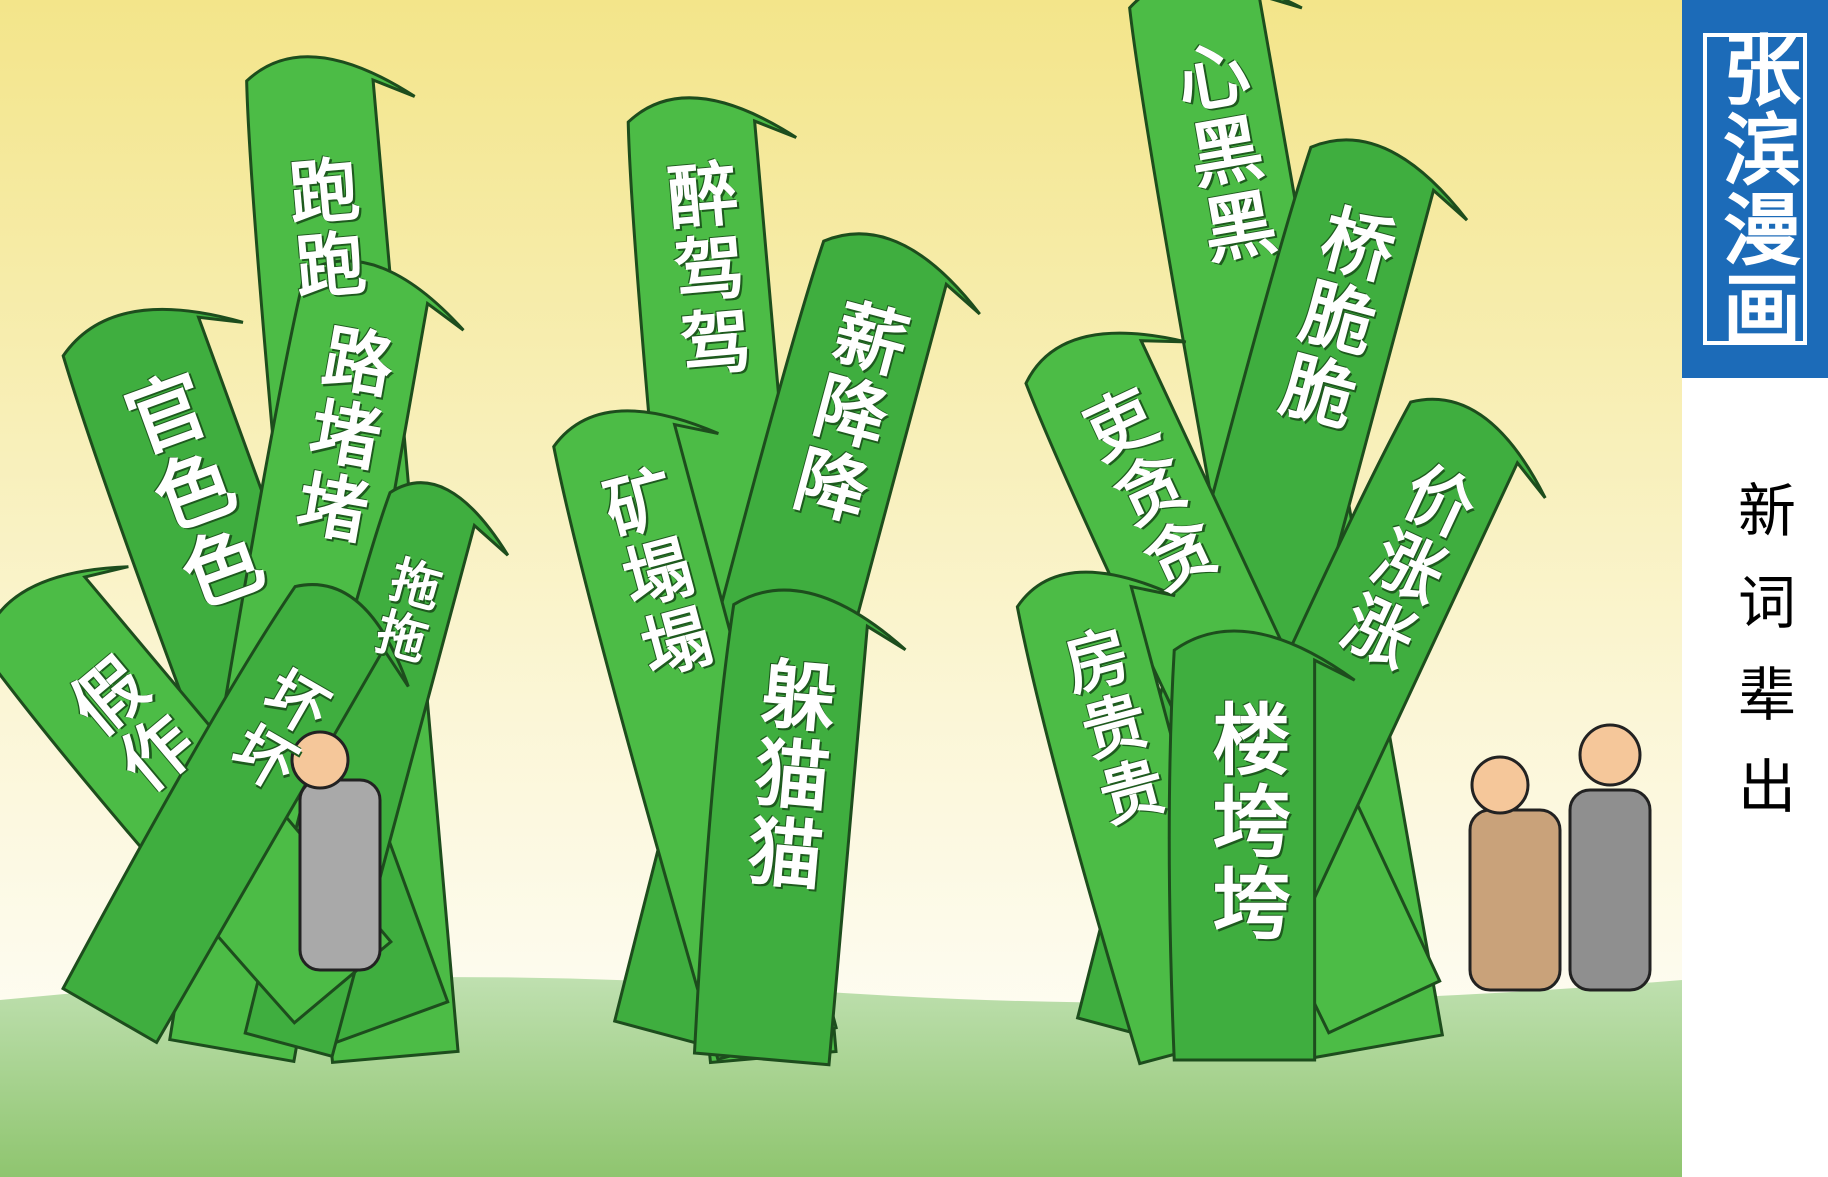 This screenshot has width=1828, height=1177. I want to click on man-brown-head, so click(1500, 785).